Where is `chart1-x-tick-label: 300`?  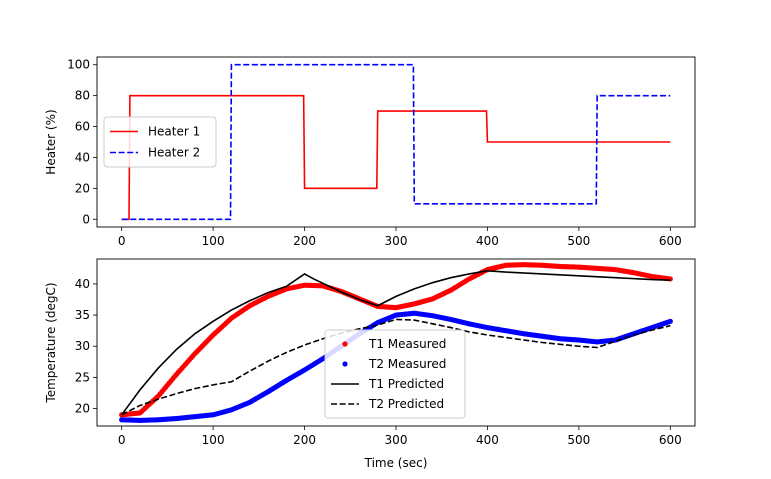
chart1-x-tick-label: 300 is located at coordinates (396, 241).